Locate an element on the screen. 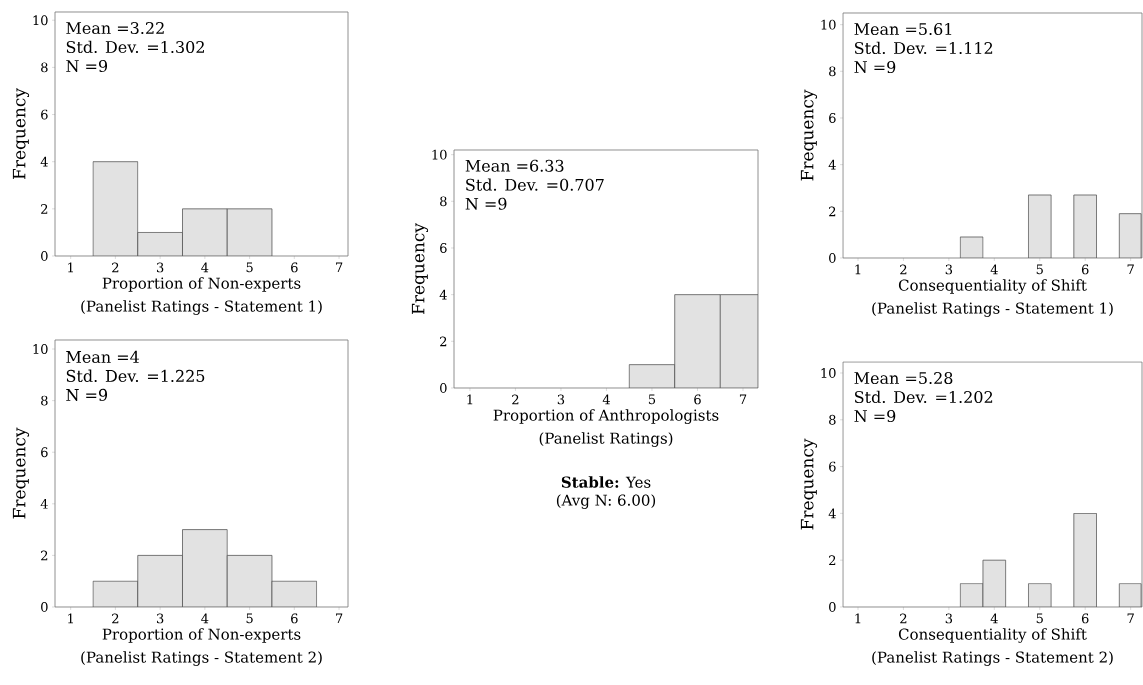  annotation: Std. Dev. =1.302 is located at coordinates (135, 47).